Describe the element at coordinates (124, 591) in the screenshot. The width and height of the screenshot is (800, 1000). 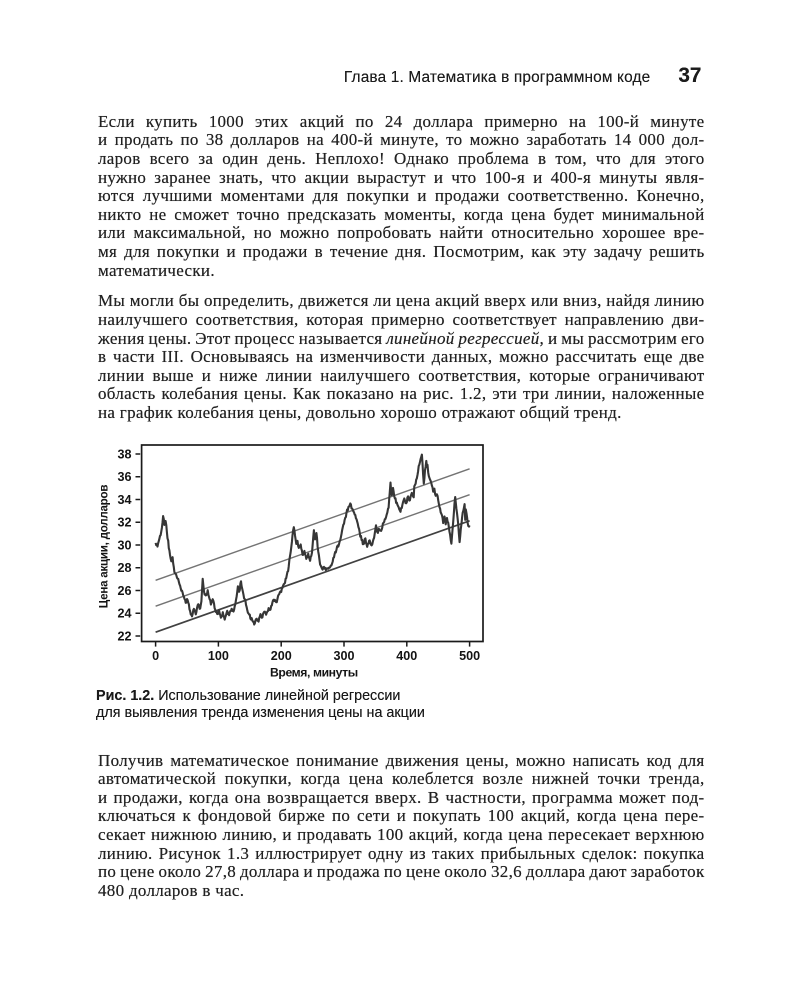
I see `svg-text: 26` at that location.